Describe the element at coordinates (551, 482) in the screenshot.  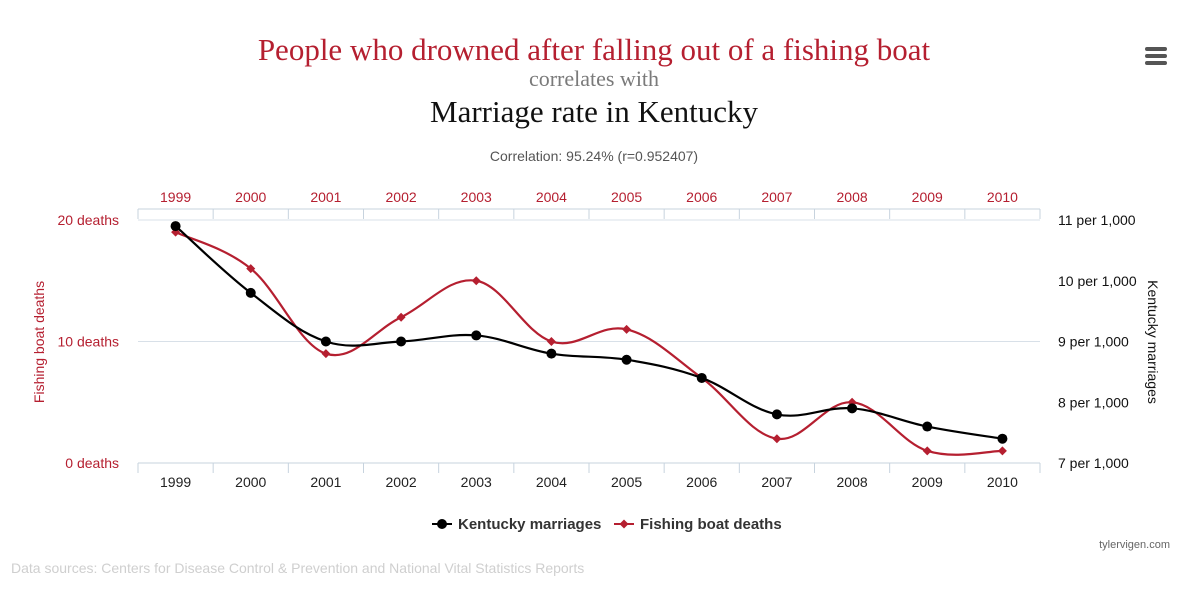
I see `bottom-axis-label: 2004` at that location.